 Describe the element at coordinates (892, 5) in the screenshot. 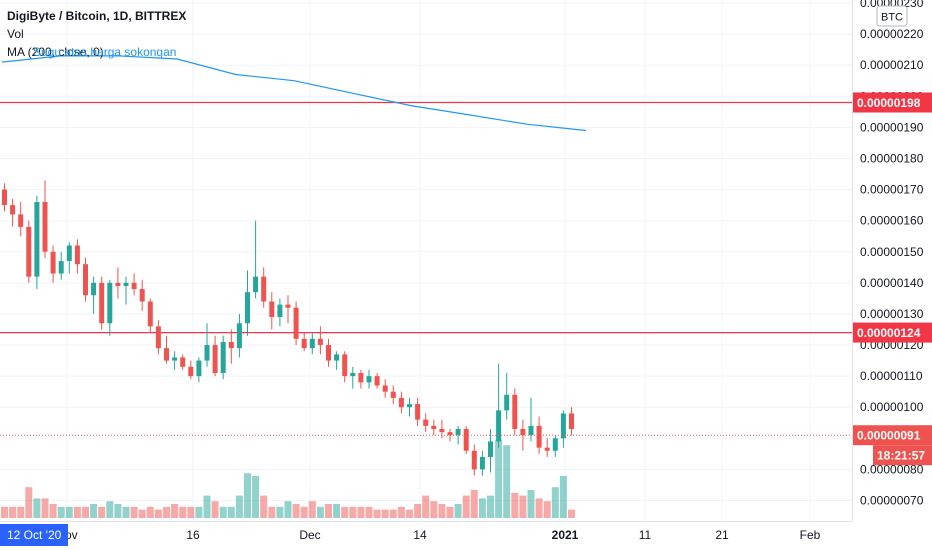

I see `price-tick-label: 0.00000230` at that location.